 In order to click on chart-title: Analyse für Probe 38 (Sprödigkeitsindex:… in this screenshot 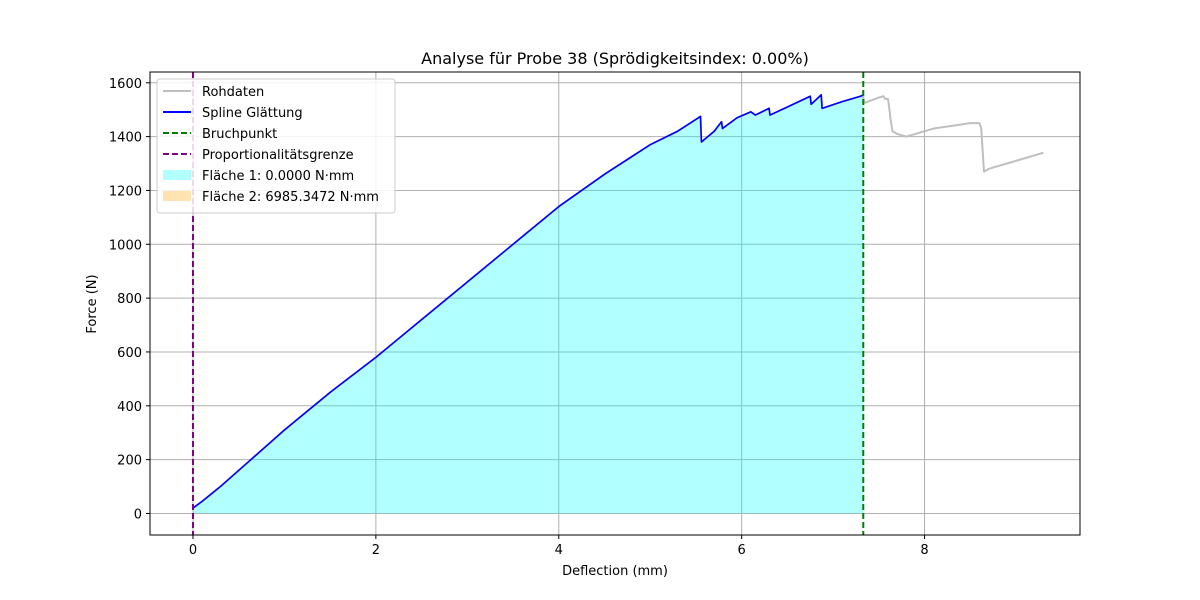, I will do `click(615, 58)`.